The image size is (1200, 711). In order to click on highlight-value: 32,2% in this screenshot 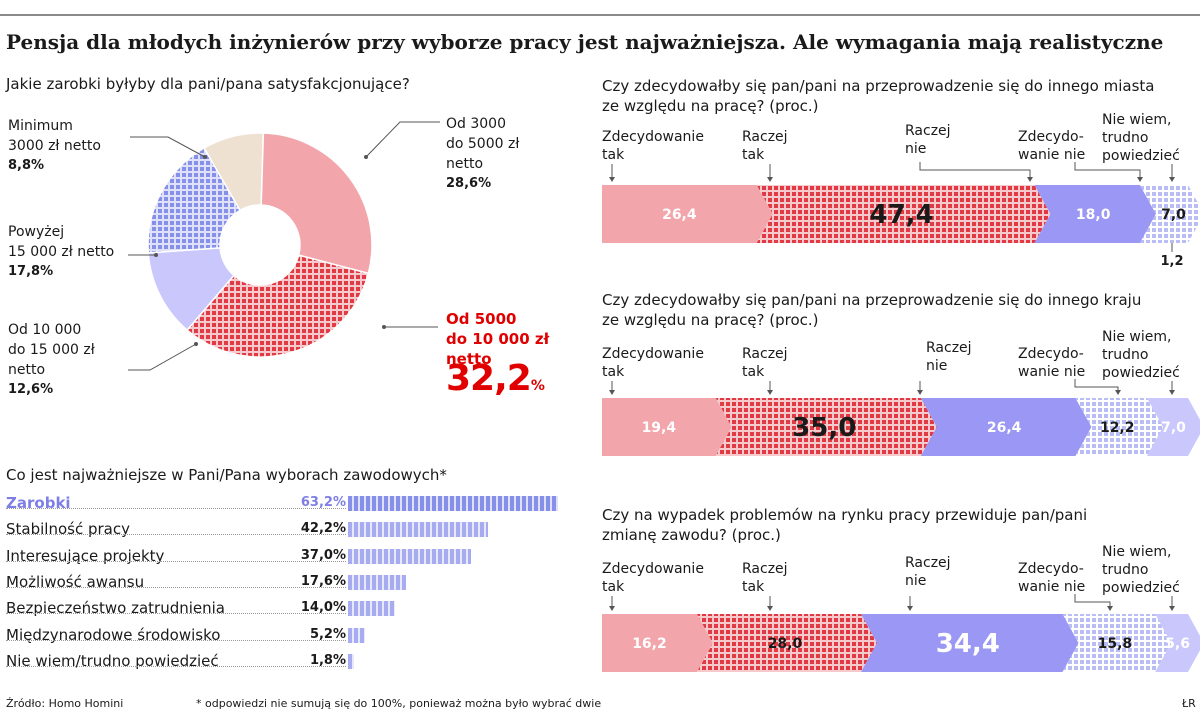, I will do `click(495, 378)`.